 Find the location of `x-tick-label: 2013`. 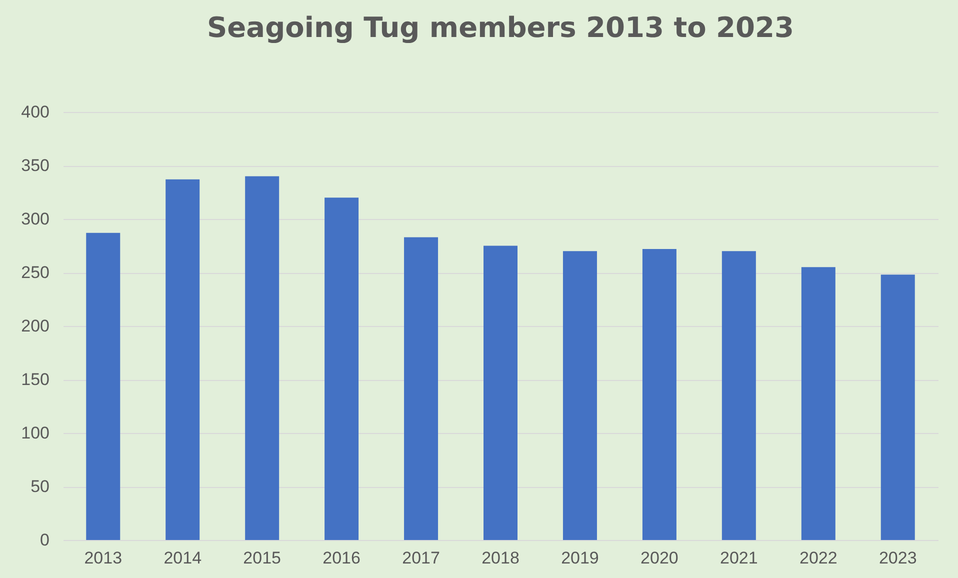

x-tick-label: 2013 is located at coordinates (103, 558).